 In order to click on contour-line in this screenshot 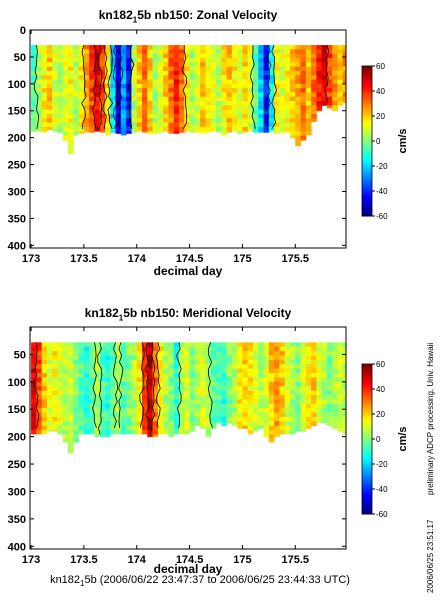, I will do `click(327, 74)`.